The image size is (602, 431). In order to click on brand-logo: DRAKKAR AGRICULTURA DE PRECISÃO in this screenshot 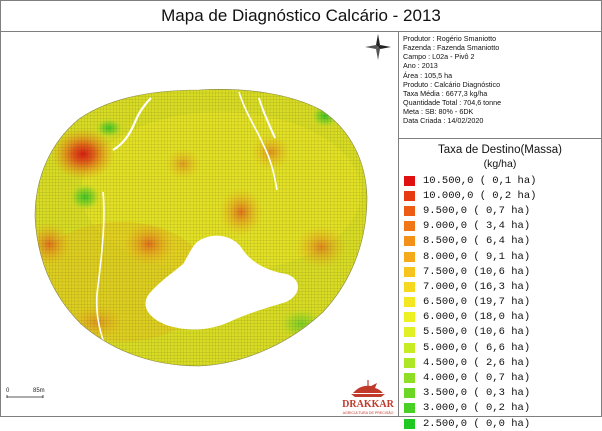, I will do `click(368, 397)`.